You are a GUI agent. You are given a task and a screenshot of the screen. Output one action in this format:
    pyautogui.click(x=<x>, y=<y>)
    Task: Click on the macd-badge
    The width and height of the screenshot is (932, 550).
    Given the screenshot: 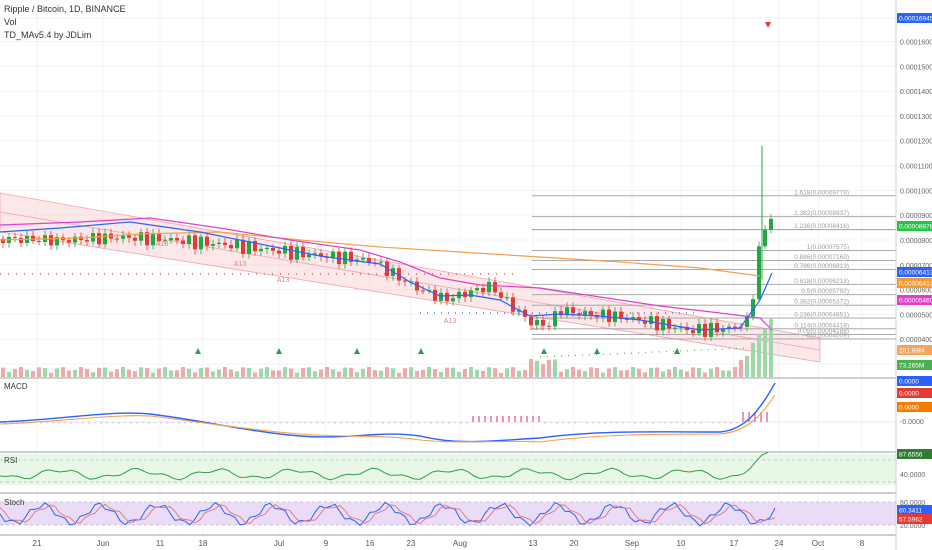 What is the action you would take?
    pyautogui.click(x=914, y=393)
    